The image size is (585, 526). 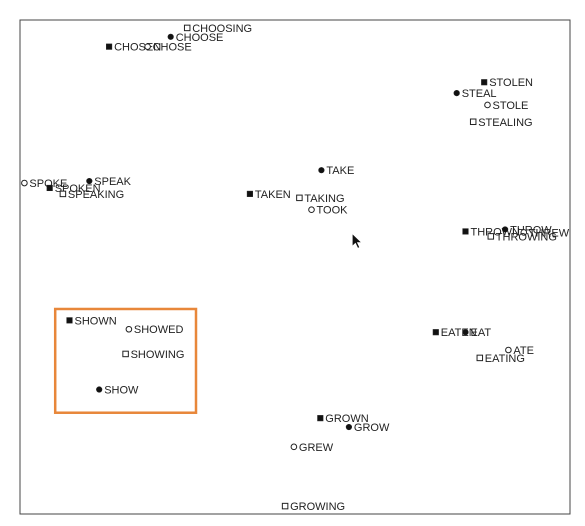 I want to click on point-label-speaking: SPEAKING, so click(x=96, y=195).